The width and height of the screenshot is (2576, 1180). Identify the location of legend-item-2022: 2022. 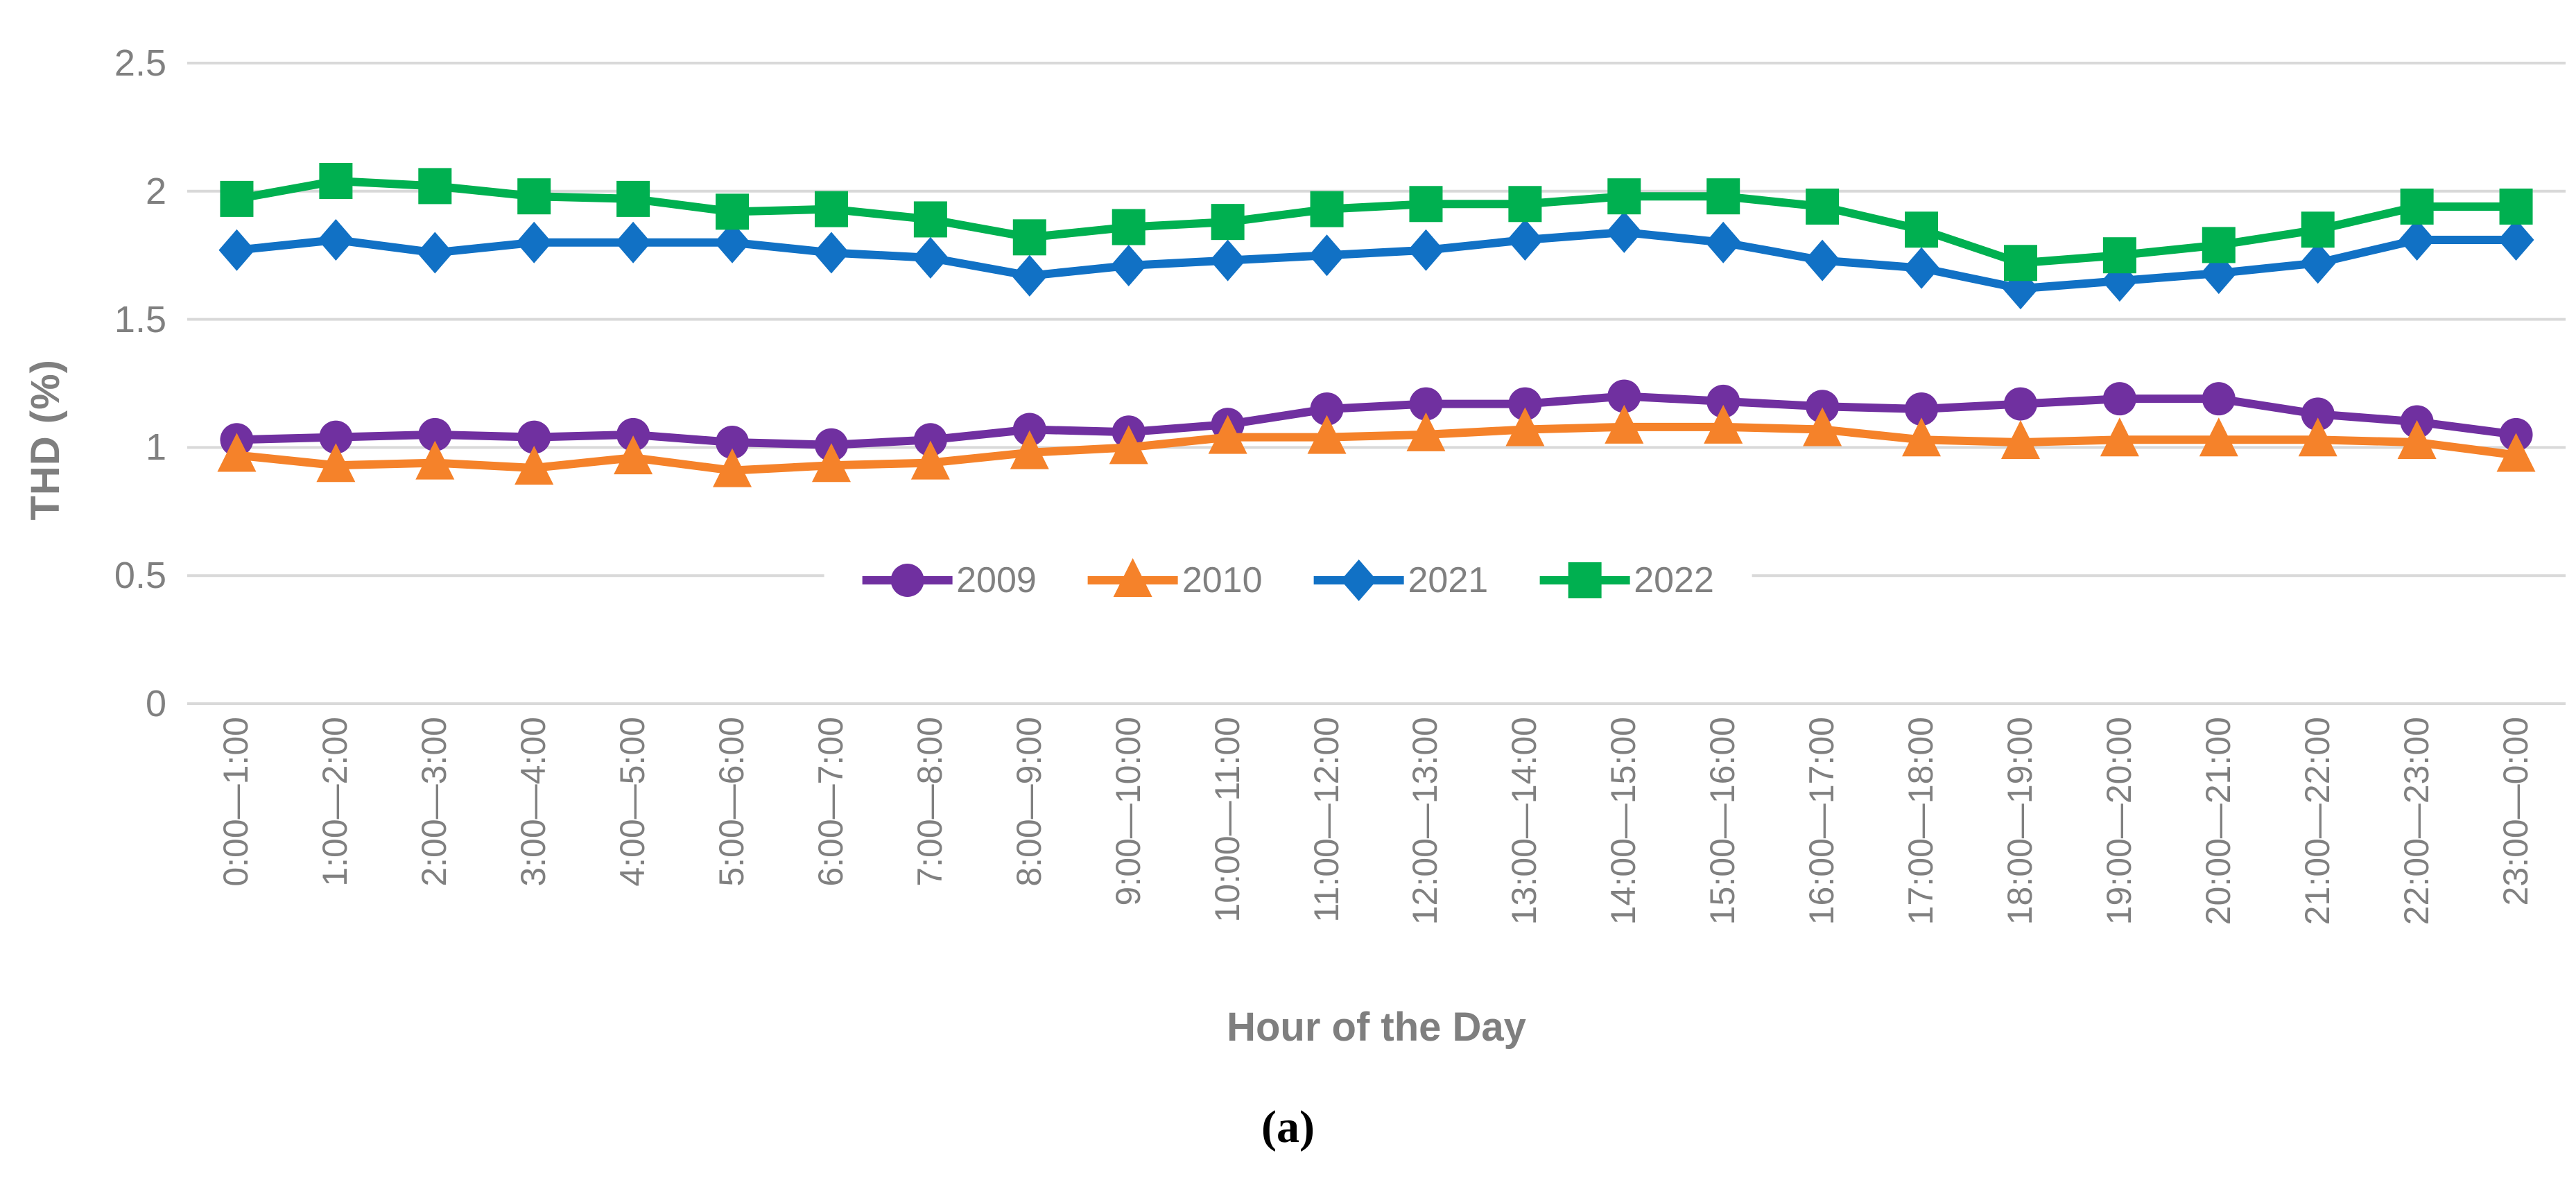
(1626, 580).